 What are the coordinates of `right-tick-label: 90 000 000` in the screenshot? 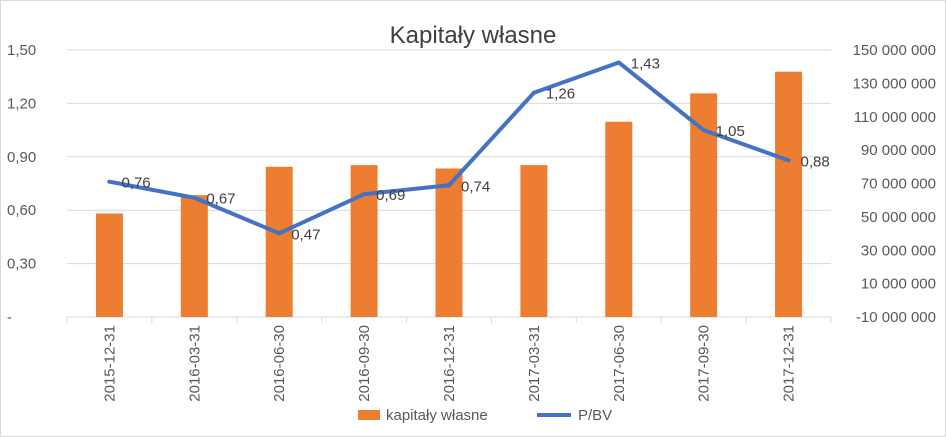 It's located at (898, 150).